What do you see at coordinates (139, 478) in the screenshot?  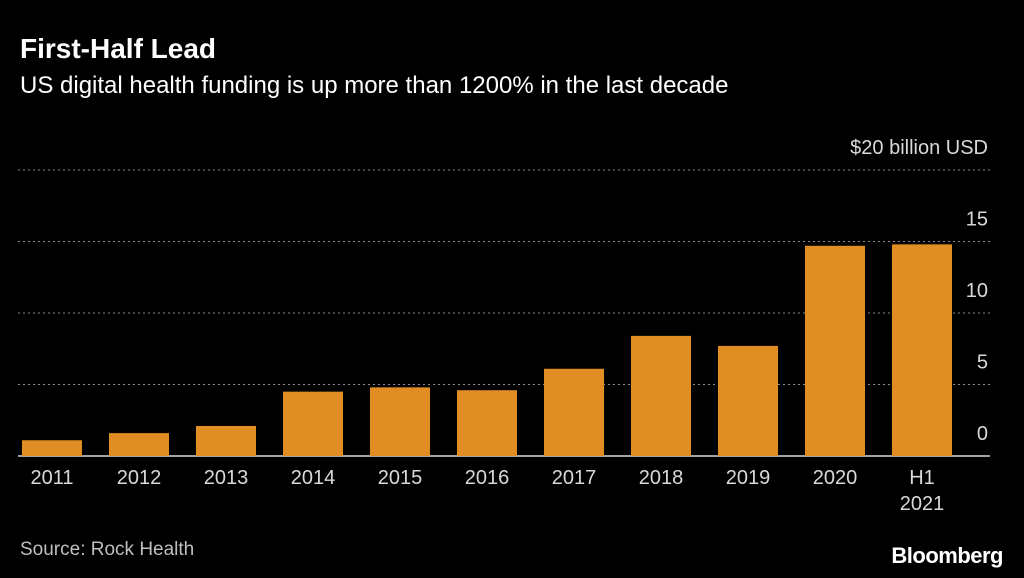 I see `x-tick-label: 2012` at bounding box center [139, 478].